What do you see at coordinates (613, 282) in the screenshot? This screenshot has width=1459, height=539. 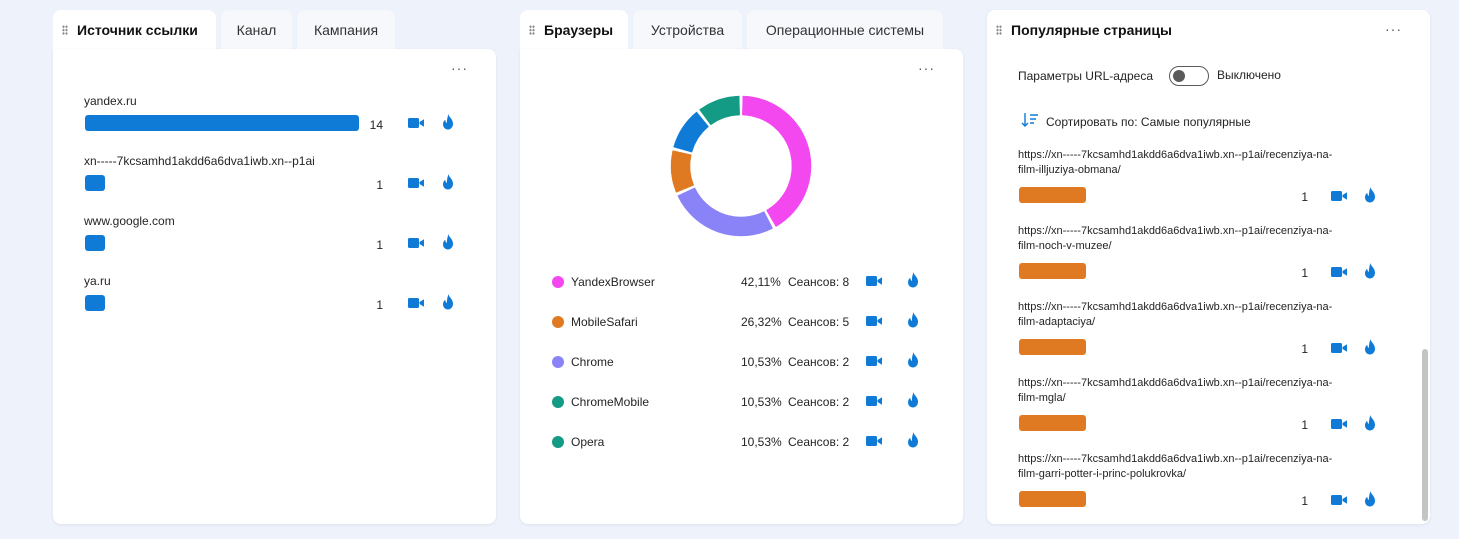 I see `browser-name: YandexBrowser` at bounding box center [613, 282].